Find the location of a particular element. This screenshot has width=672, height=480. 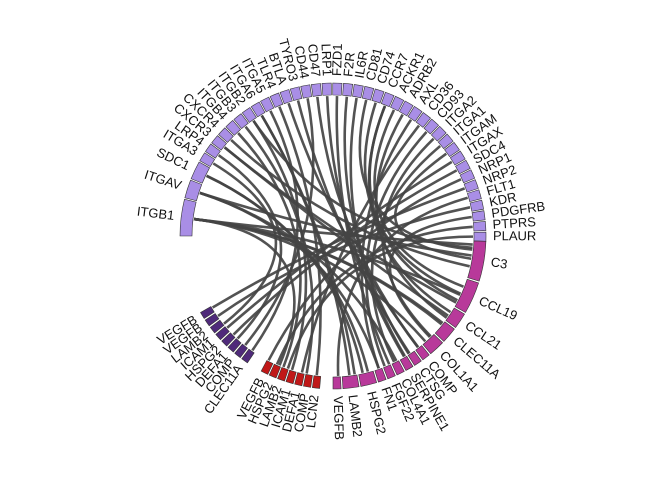

receptor-label-pdgfrb-38: PDGFRB is located at coordinates (518, 209).